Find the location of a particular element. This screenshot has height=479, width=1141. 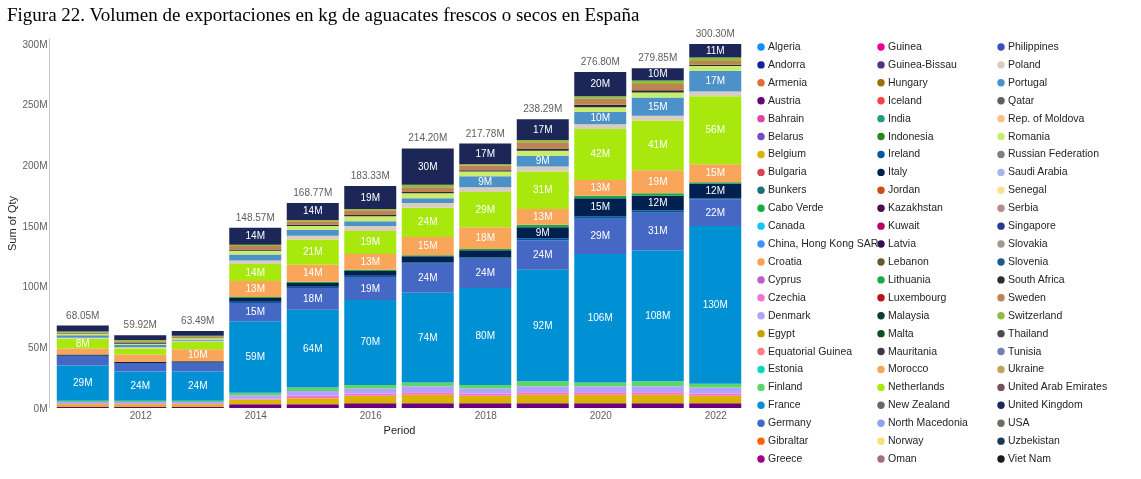

legend-label: Canada is located at coordinates (786, 225).